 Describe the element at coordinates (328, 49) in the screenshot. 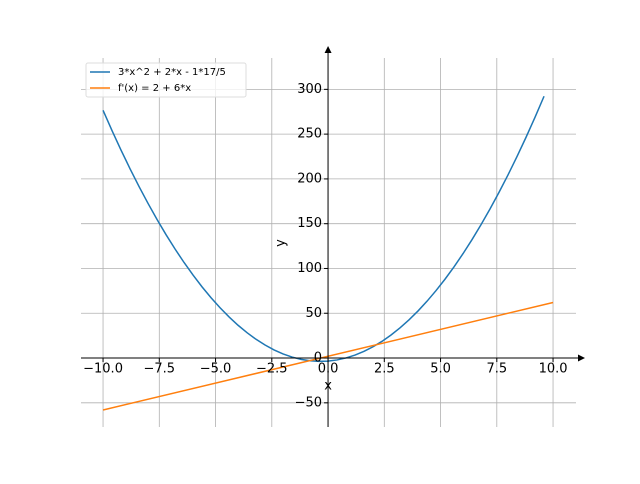

I see `y-axis-arrow` at that location.